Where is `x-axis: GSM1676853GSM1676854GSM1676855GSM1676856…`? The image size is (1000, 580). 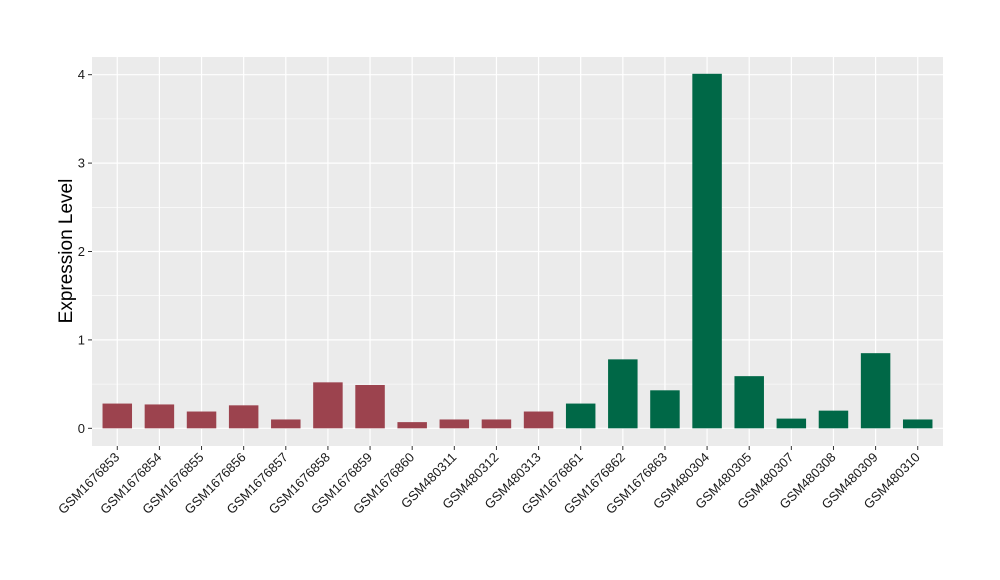 x-axis: GSM1676853GSM1676854GSM1676855GSM1676856… is located at coordinates (489, 481).